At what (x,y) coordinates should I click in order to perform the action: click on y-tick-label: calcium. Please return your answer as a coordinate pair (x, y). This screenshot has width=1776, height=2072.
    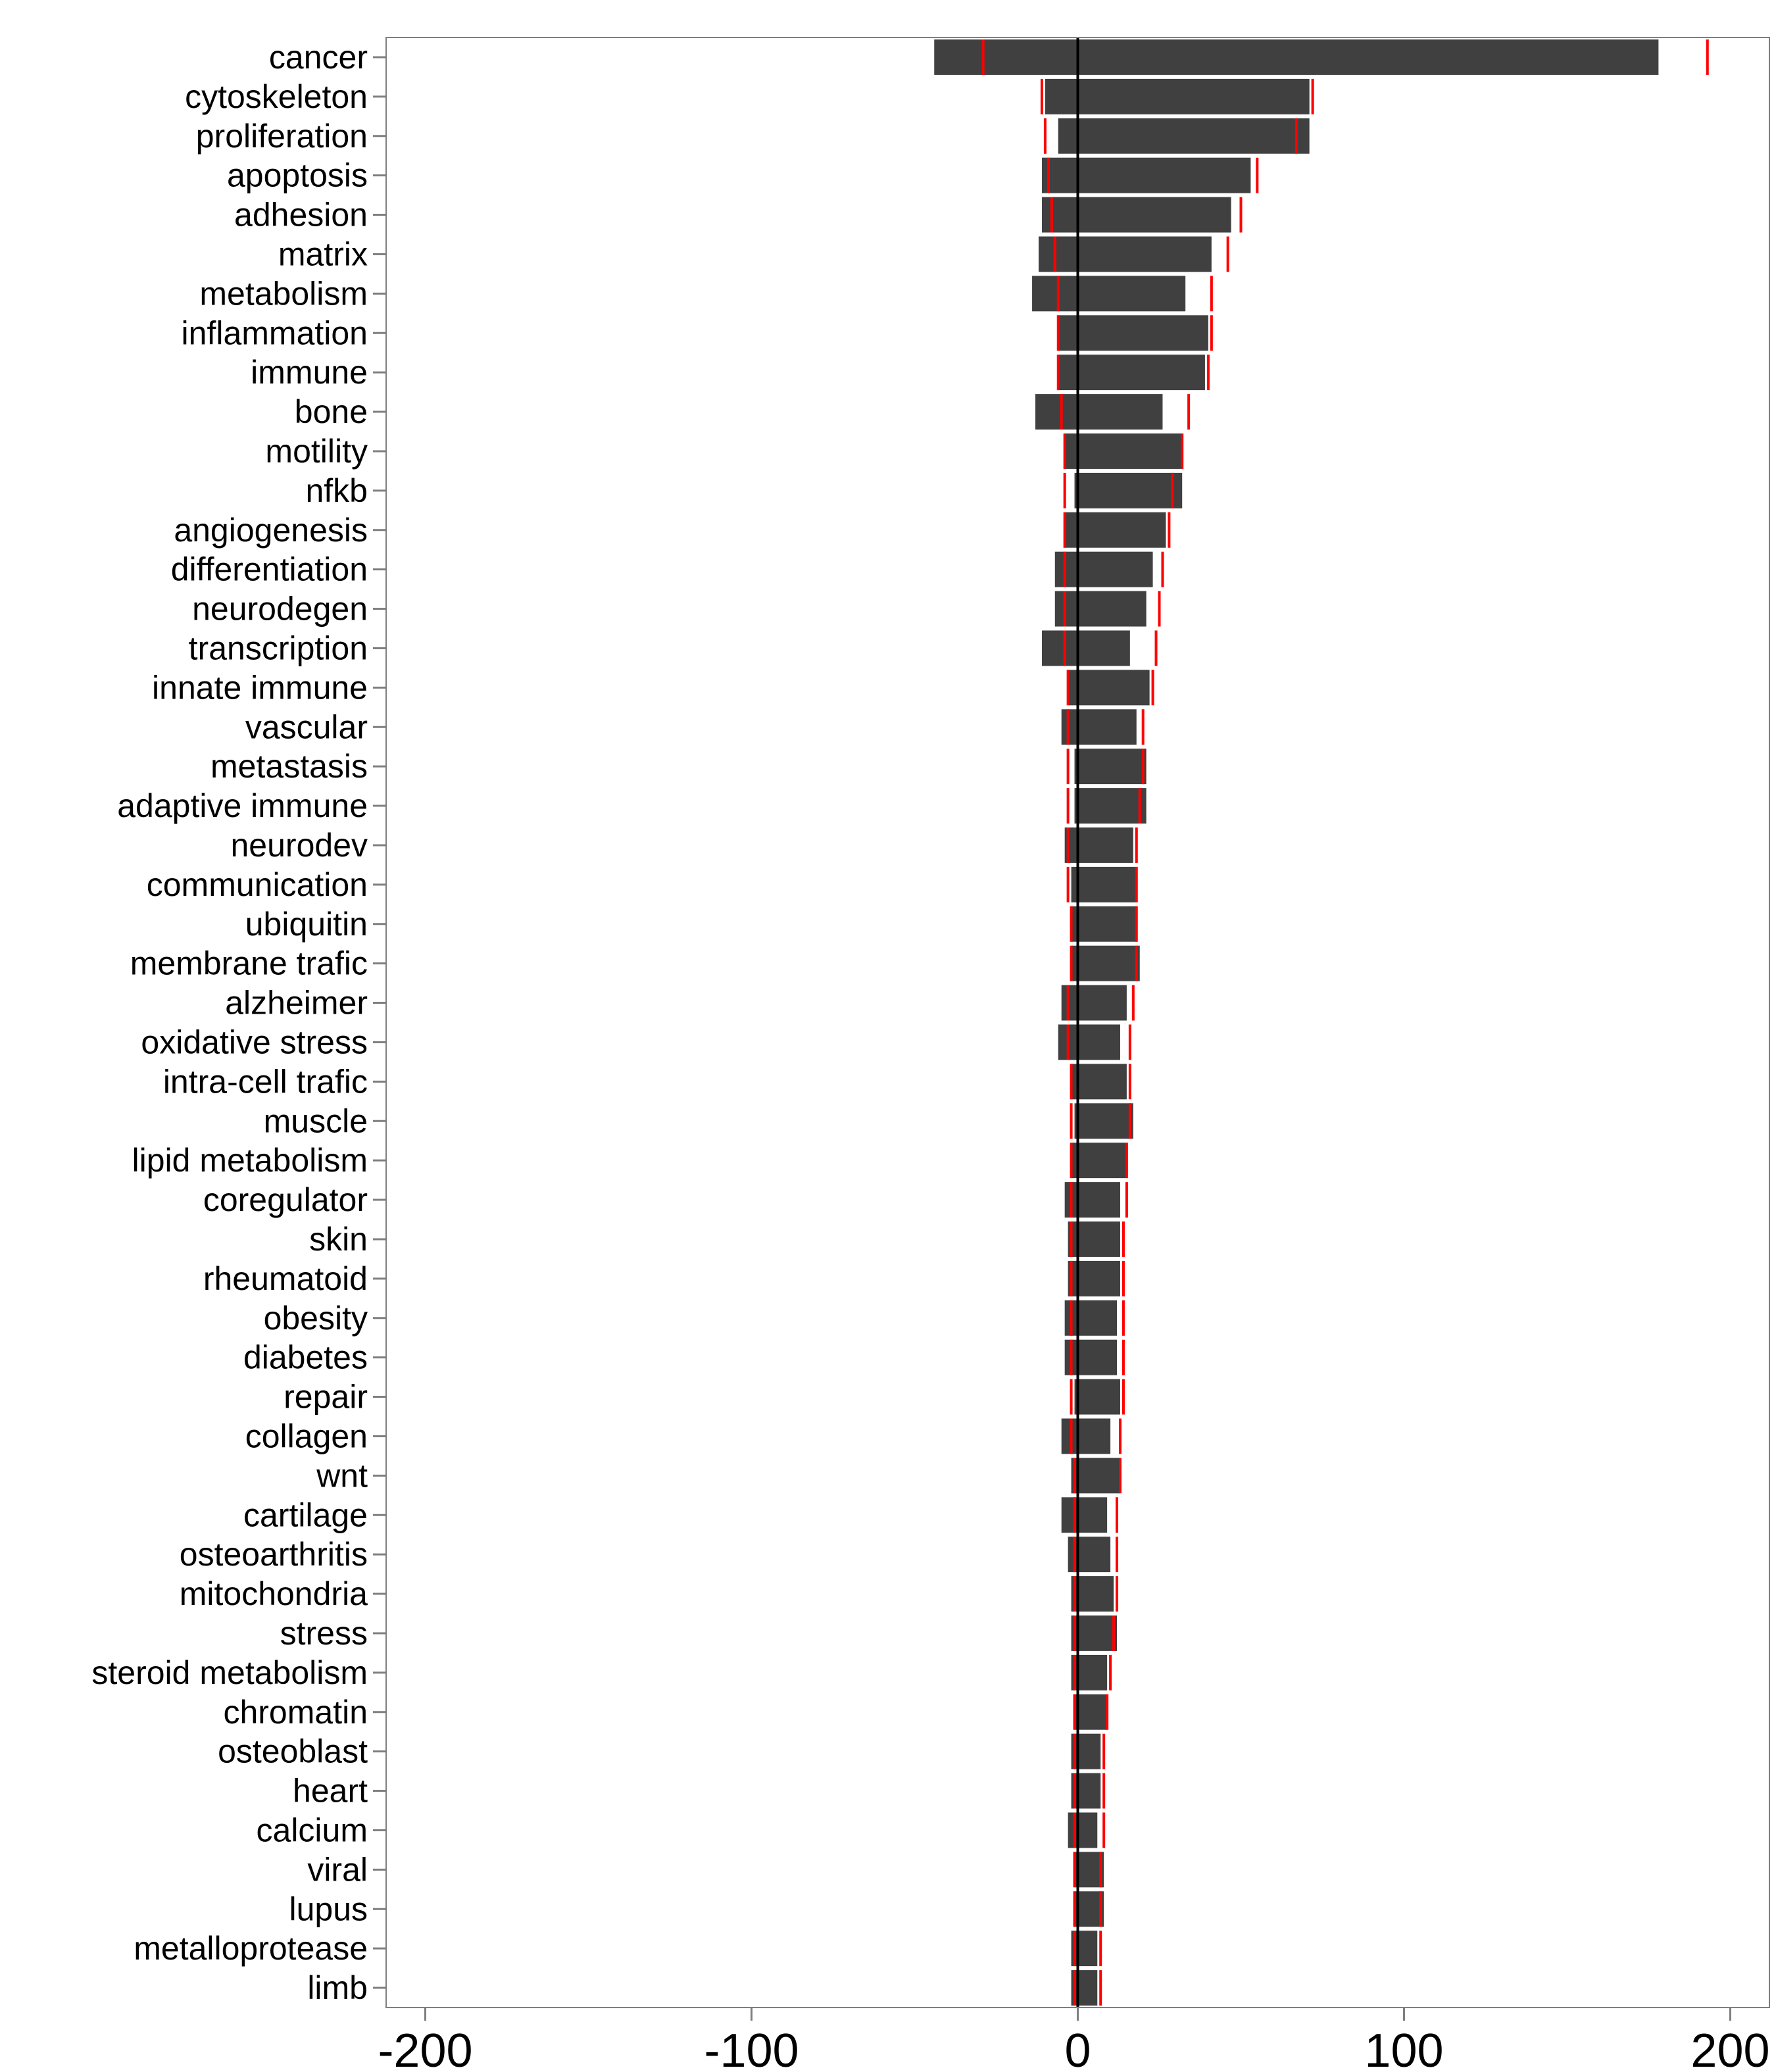
    Looking at the image, I should click on (312, 1830).